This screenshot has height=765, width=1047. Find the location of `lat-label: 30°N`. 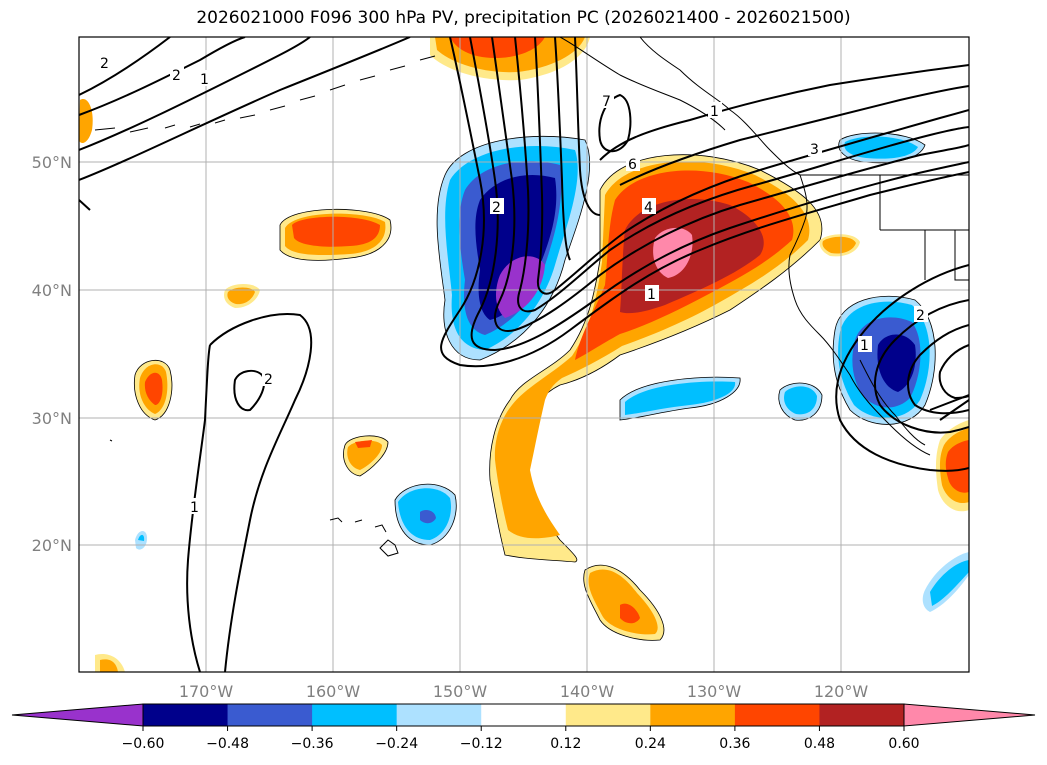

lat-label: 30°N is located at coordinates (52, 418).